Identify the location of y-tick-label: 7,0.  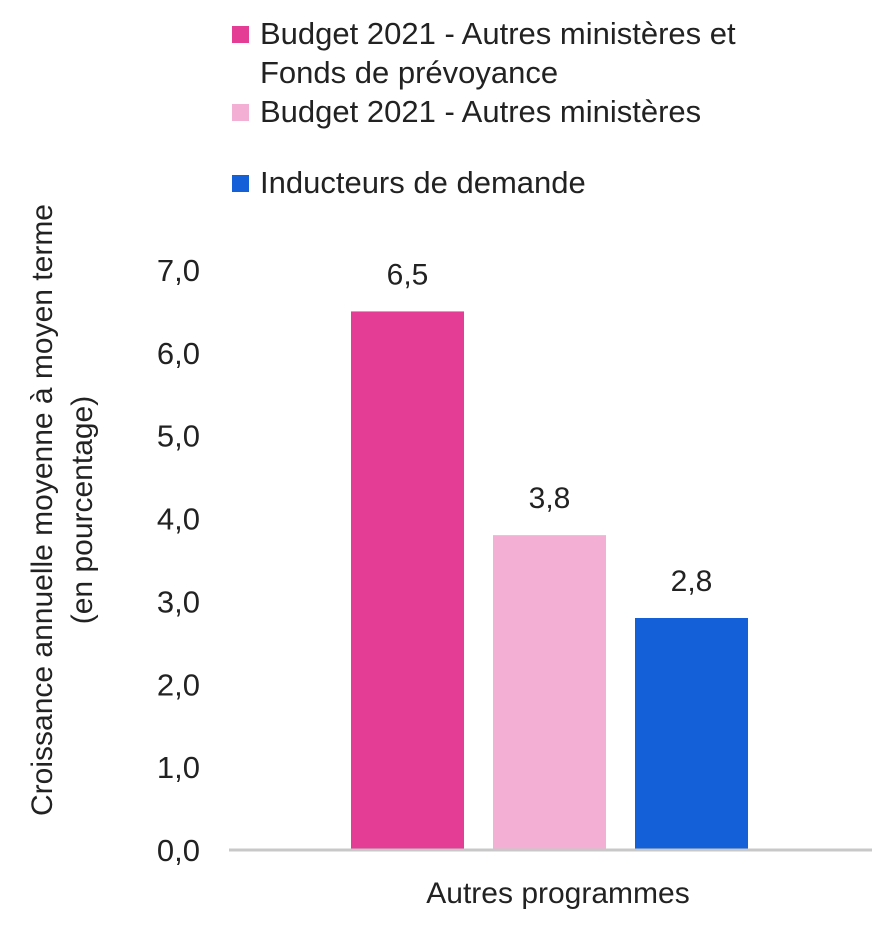
(178, 270).